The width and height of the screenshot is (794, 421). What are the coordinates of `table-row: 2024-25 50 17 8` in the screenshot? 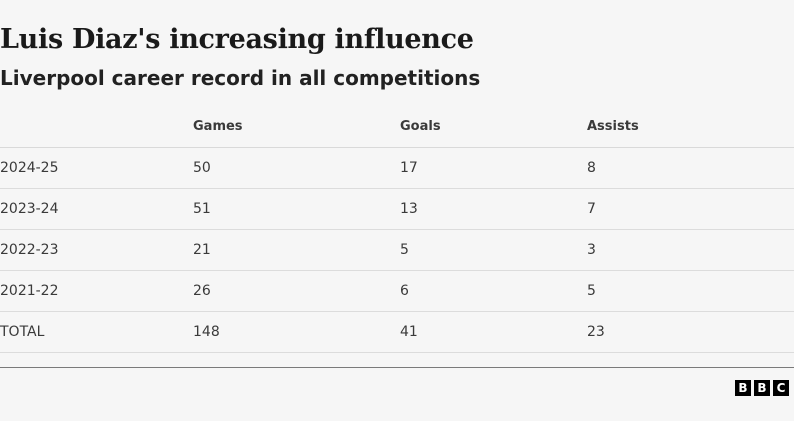 It's located at (397, 168).